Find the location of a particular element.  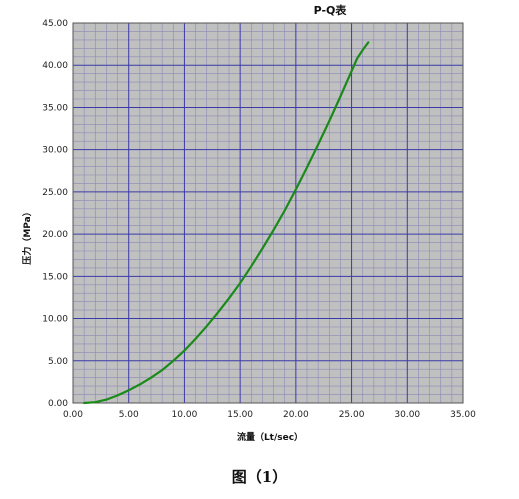

y-tick-label: 20.00 is located at coordinates (55, 235).